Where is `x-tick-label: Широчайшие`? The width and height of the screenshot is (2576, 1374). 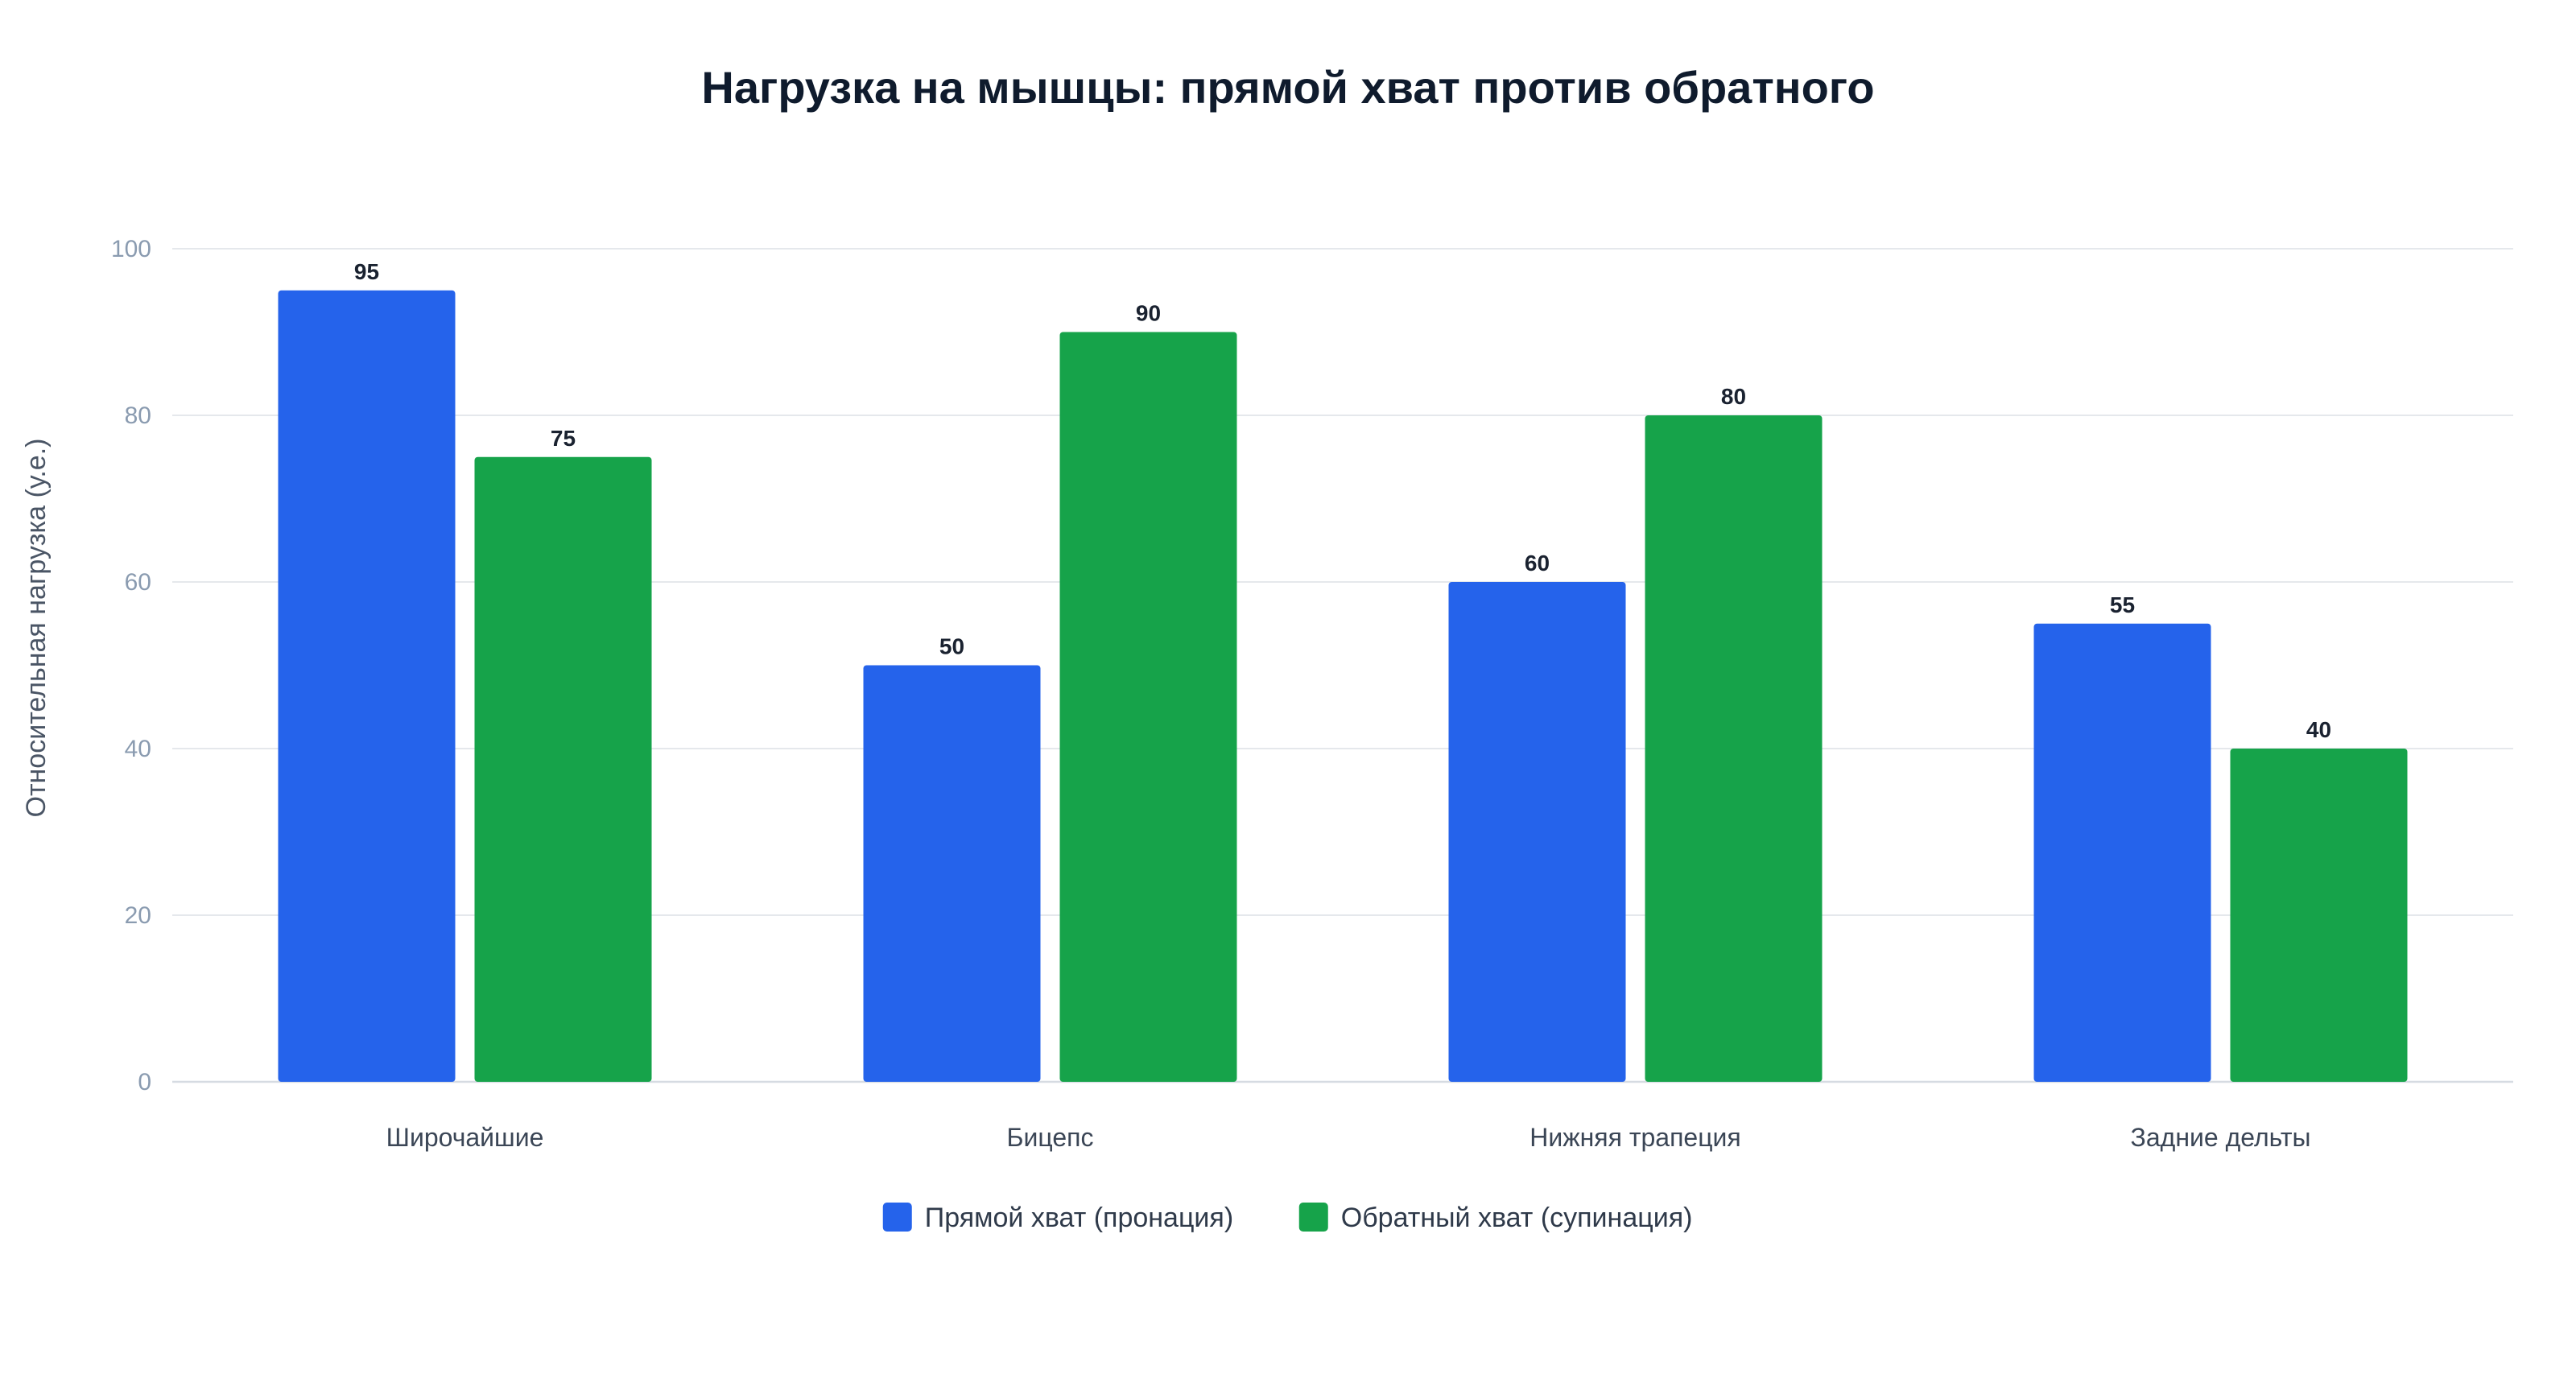 x-tick-label: Широчайшие is located at coordinates (465, 1137).